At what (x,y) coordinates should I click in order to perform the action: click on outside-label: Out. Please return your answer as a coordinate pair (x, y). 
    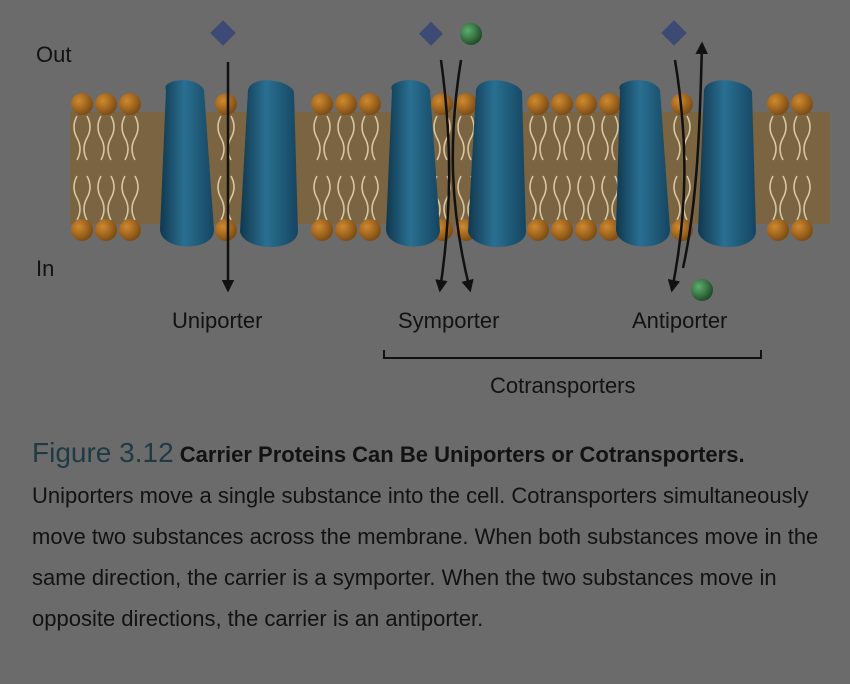
    Looking at the image, I should click on (54, 54).